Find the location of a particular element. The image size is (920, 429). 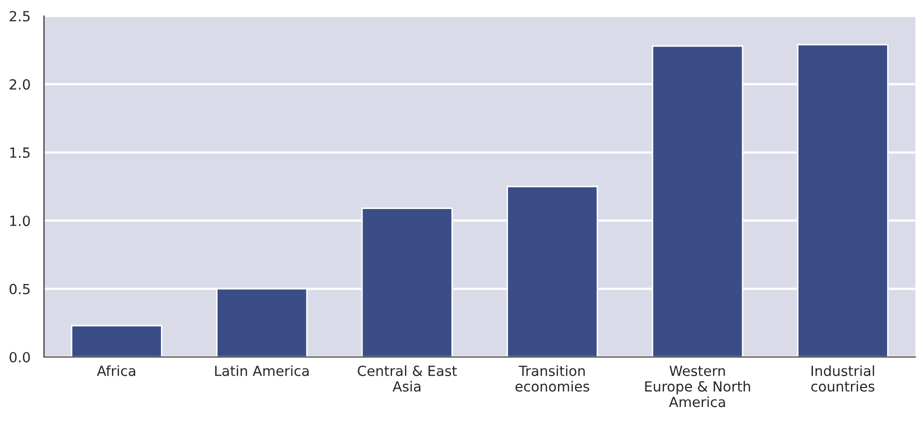

y-tick-label: 2.5 is located at coordinates (20, 16).